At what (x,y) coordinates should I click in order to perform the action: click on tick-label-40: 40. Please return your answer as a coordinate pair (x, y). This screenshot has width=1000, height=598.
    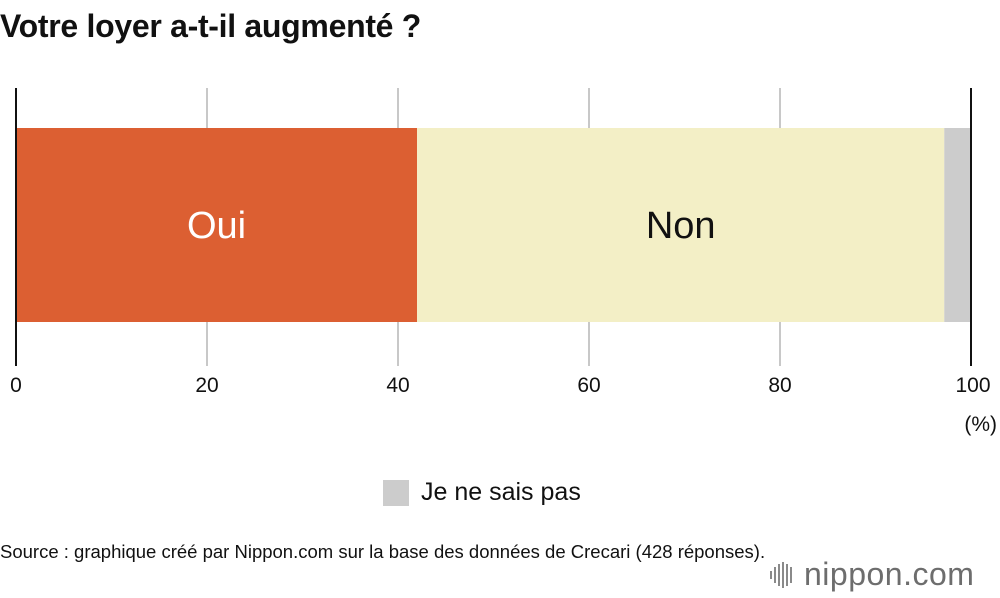
    Looking at the image, I should click on (397, 385).